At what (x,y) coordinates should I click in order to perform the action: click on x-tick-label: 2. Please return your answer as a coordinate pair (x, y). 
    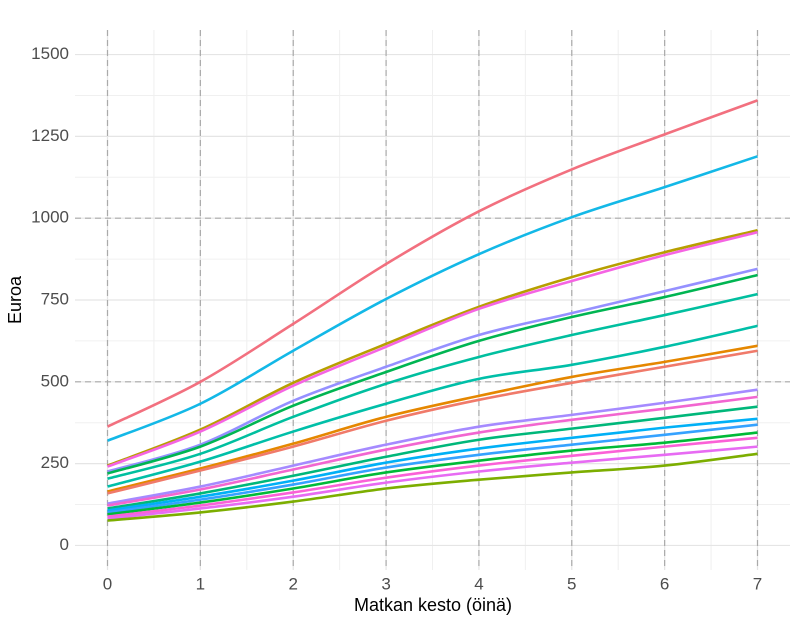
    Looking at the image, I should click on (292, 583).